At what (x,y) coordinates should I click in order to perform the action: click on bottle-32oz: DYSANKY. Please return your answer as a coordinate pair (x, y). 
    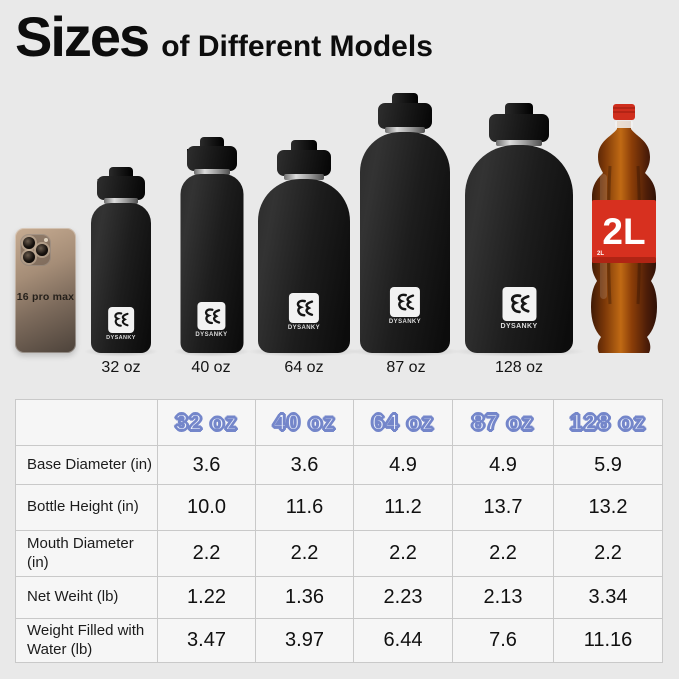
    Looking at the image, I should click on (121, 262).